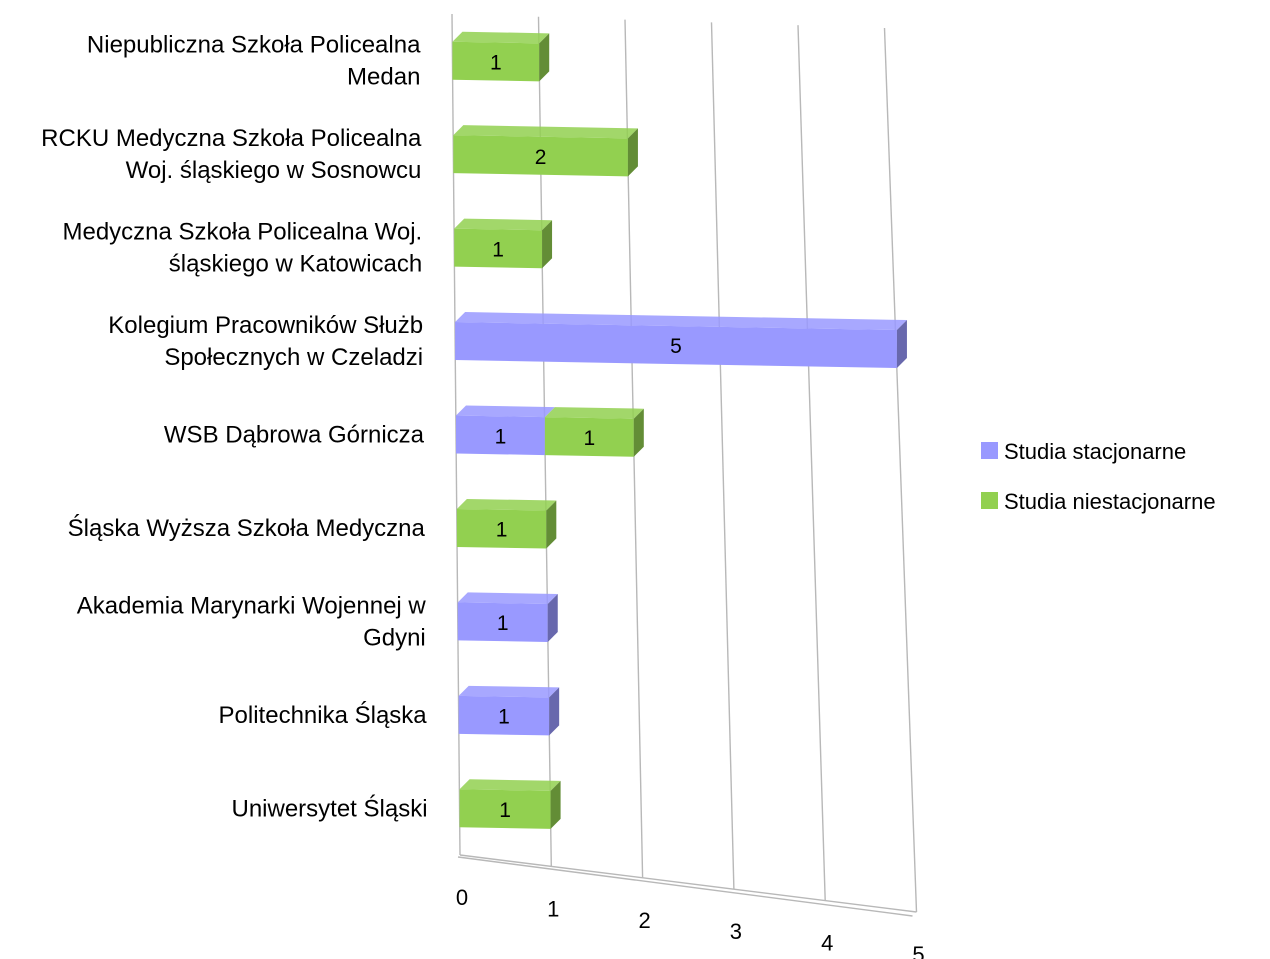 The image size is (1270, 959). Describe the element at coordinates (688, 883) in the screenshot. I see `floor-line` at that location.